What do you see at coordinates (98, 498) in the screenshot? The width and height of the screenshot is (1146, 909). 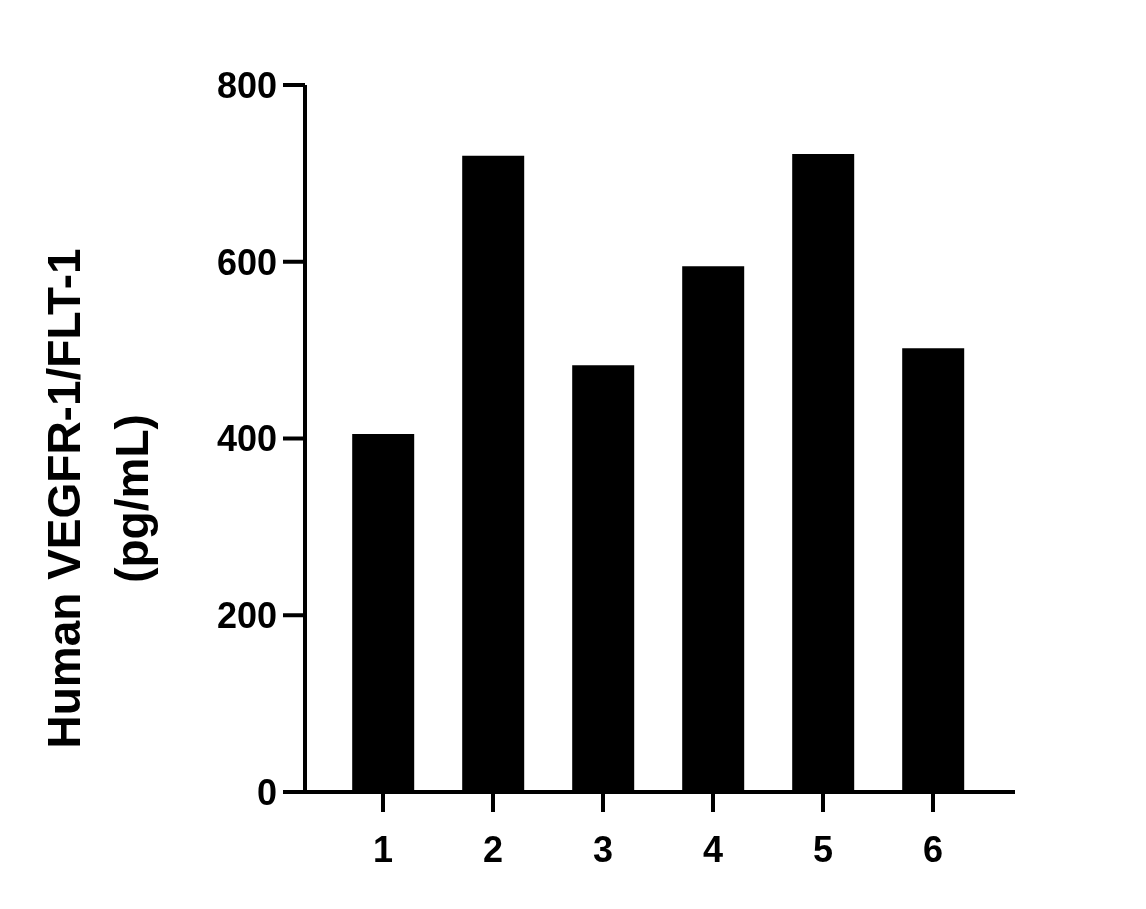 I see `y-axis-title: Human VEGFR-1/FLT-1 (pg/mL)` at bounding box center [98, 498].